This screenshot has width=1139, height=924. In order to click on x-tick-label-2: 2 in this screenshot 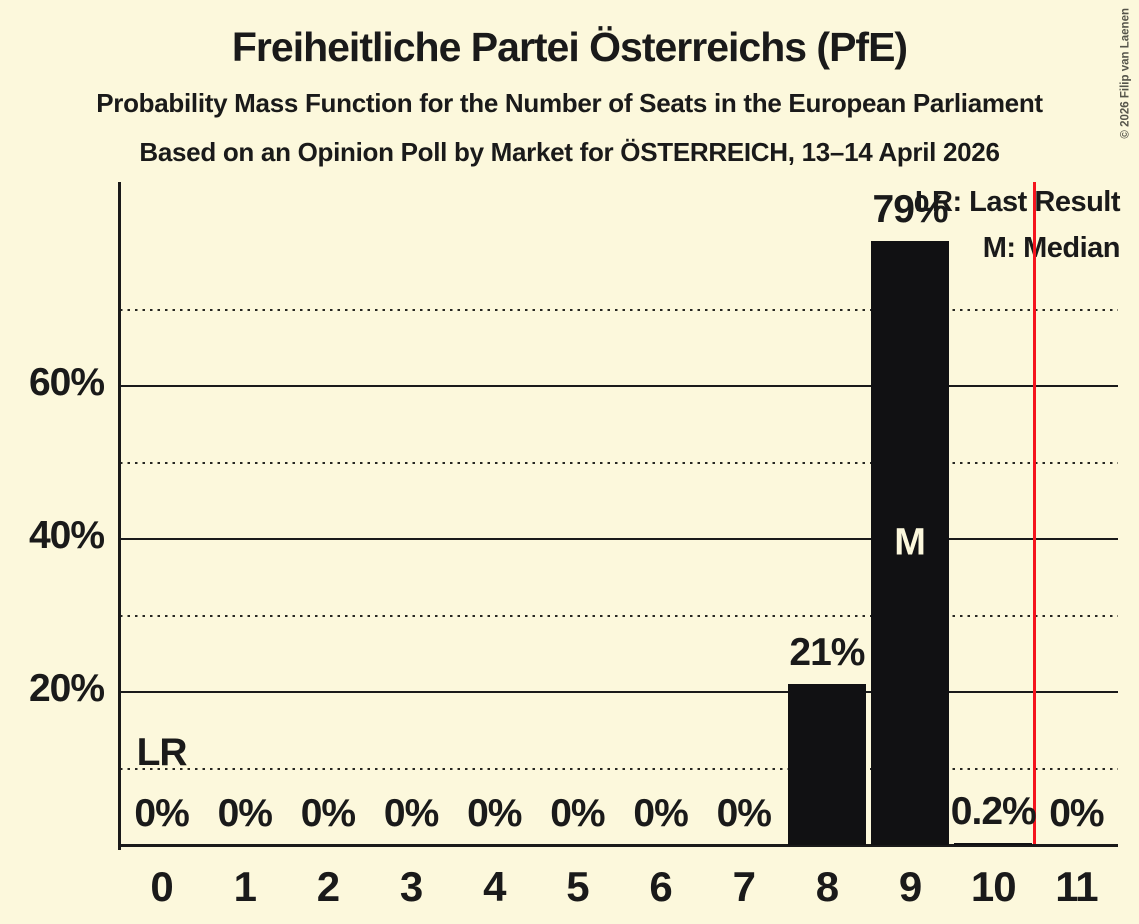, I will do `click(328, 886)`.